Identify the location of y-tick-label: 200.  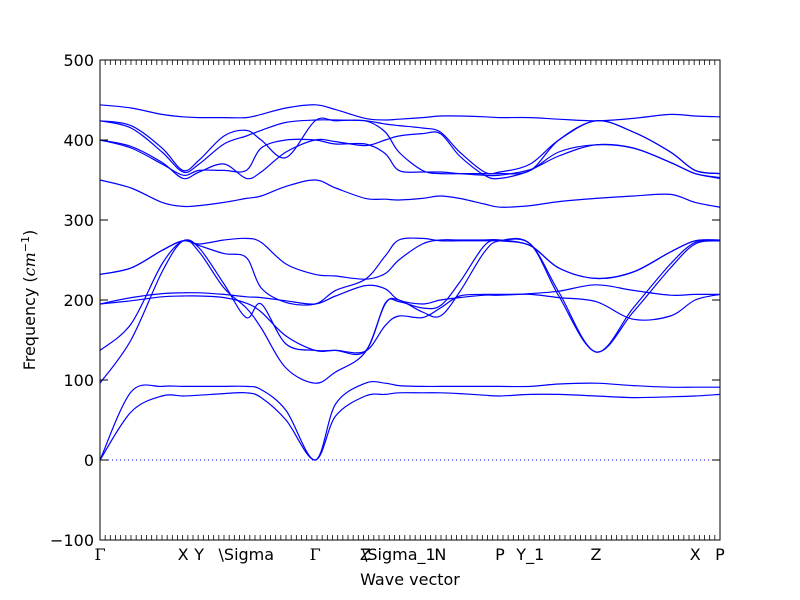
(78, 300).